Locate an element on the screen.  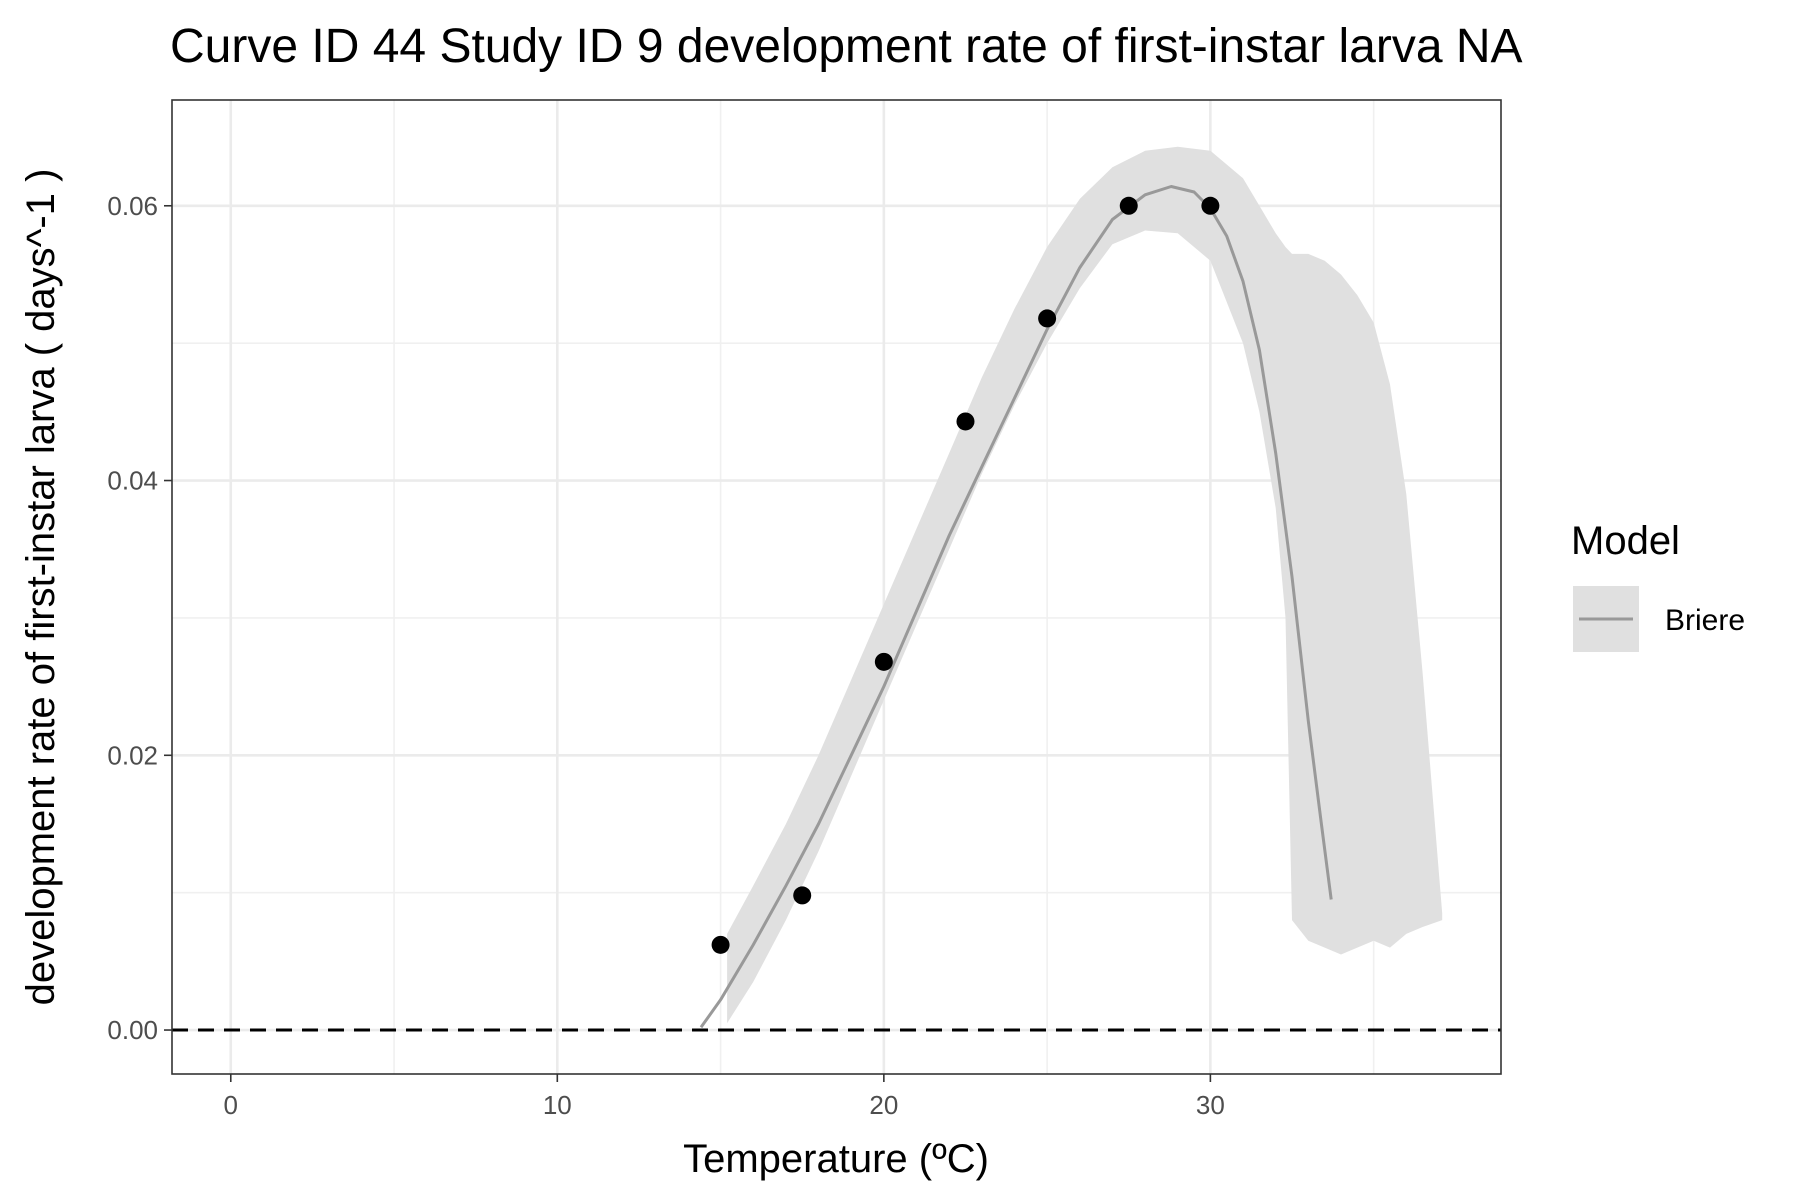
x-tick-label-0: 0 is located at coordinates (231, 1105).